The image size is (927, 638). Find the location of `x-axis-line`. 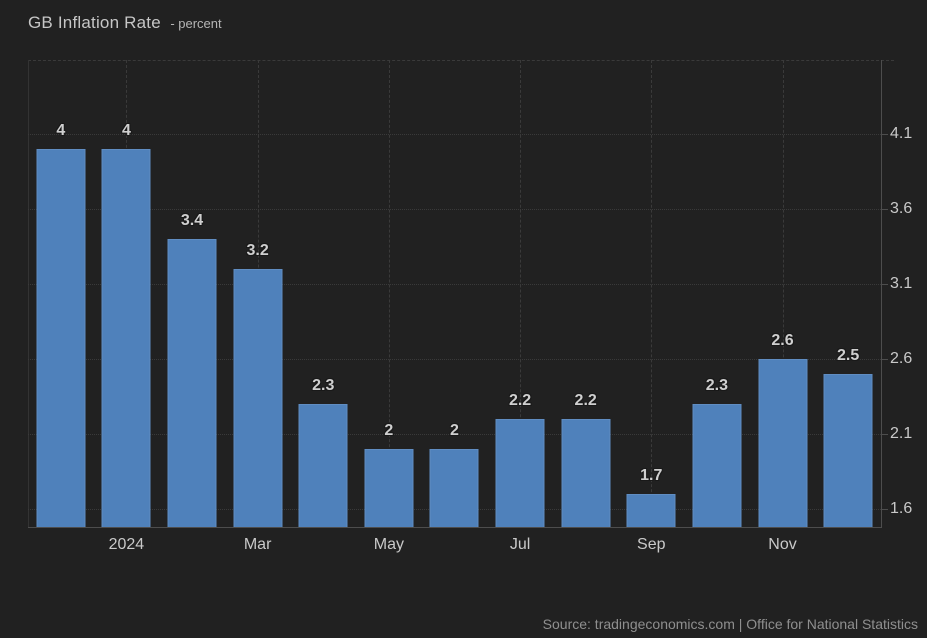

x-axis-line is located at coordinates (454, 527).